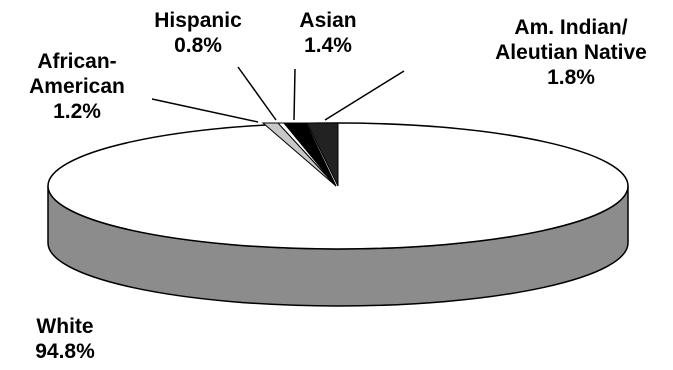  I want to click on label-african-american-line2: American, so click(77, 86).